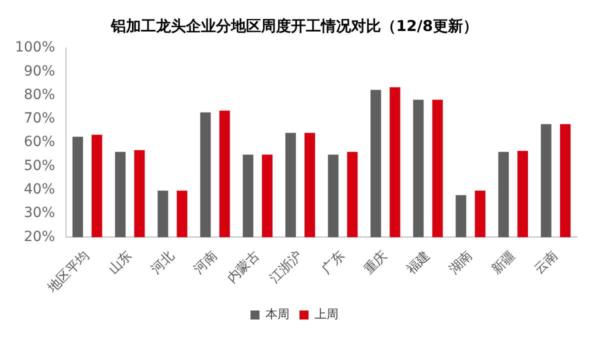 This screenshot has width=605, height=339. I want to click on legend-label: 本周, so click(278, 314).